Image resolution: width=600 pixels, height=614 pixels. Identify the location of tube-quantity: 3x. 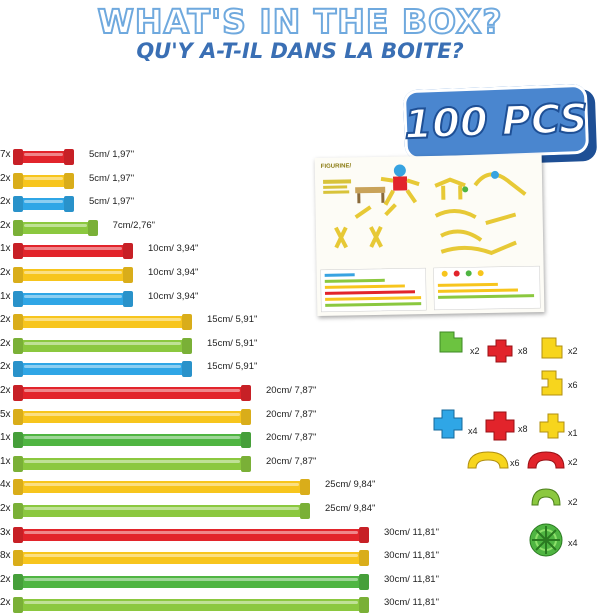
(5, 532).